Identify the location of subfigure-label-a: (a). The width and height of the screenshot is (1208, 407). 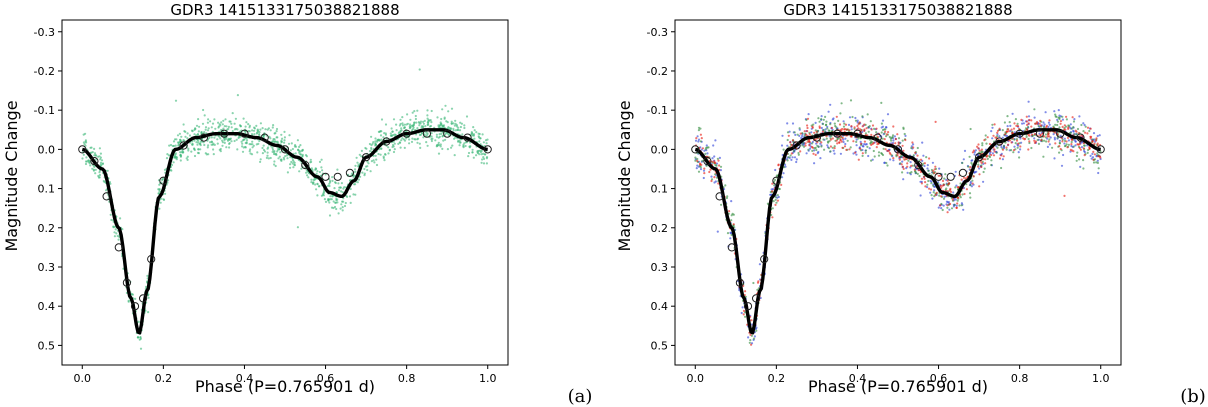
(580, 396).